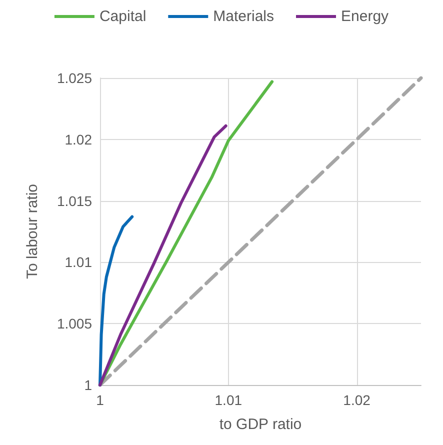  I want to click on y-tick-label: 1.01, so click(78, 262).